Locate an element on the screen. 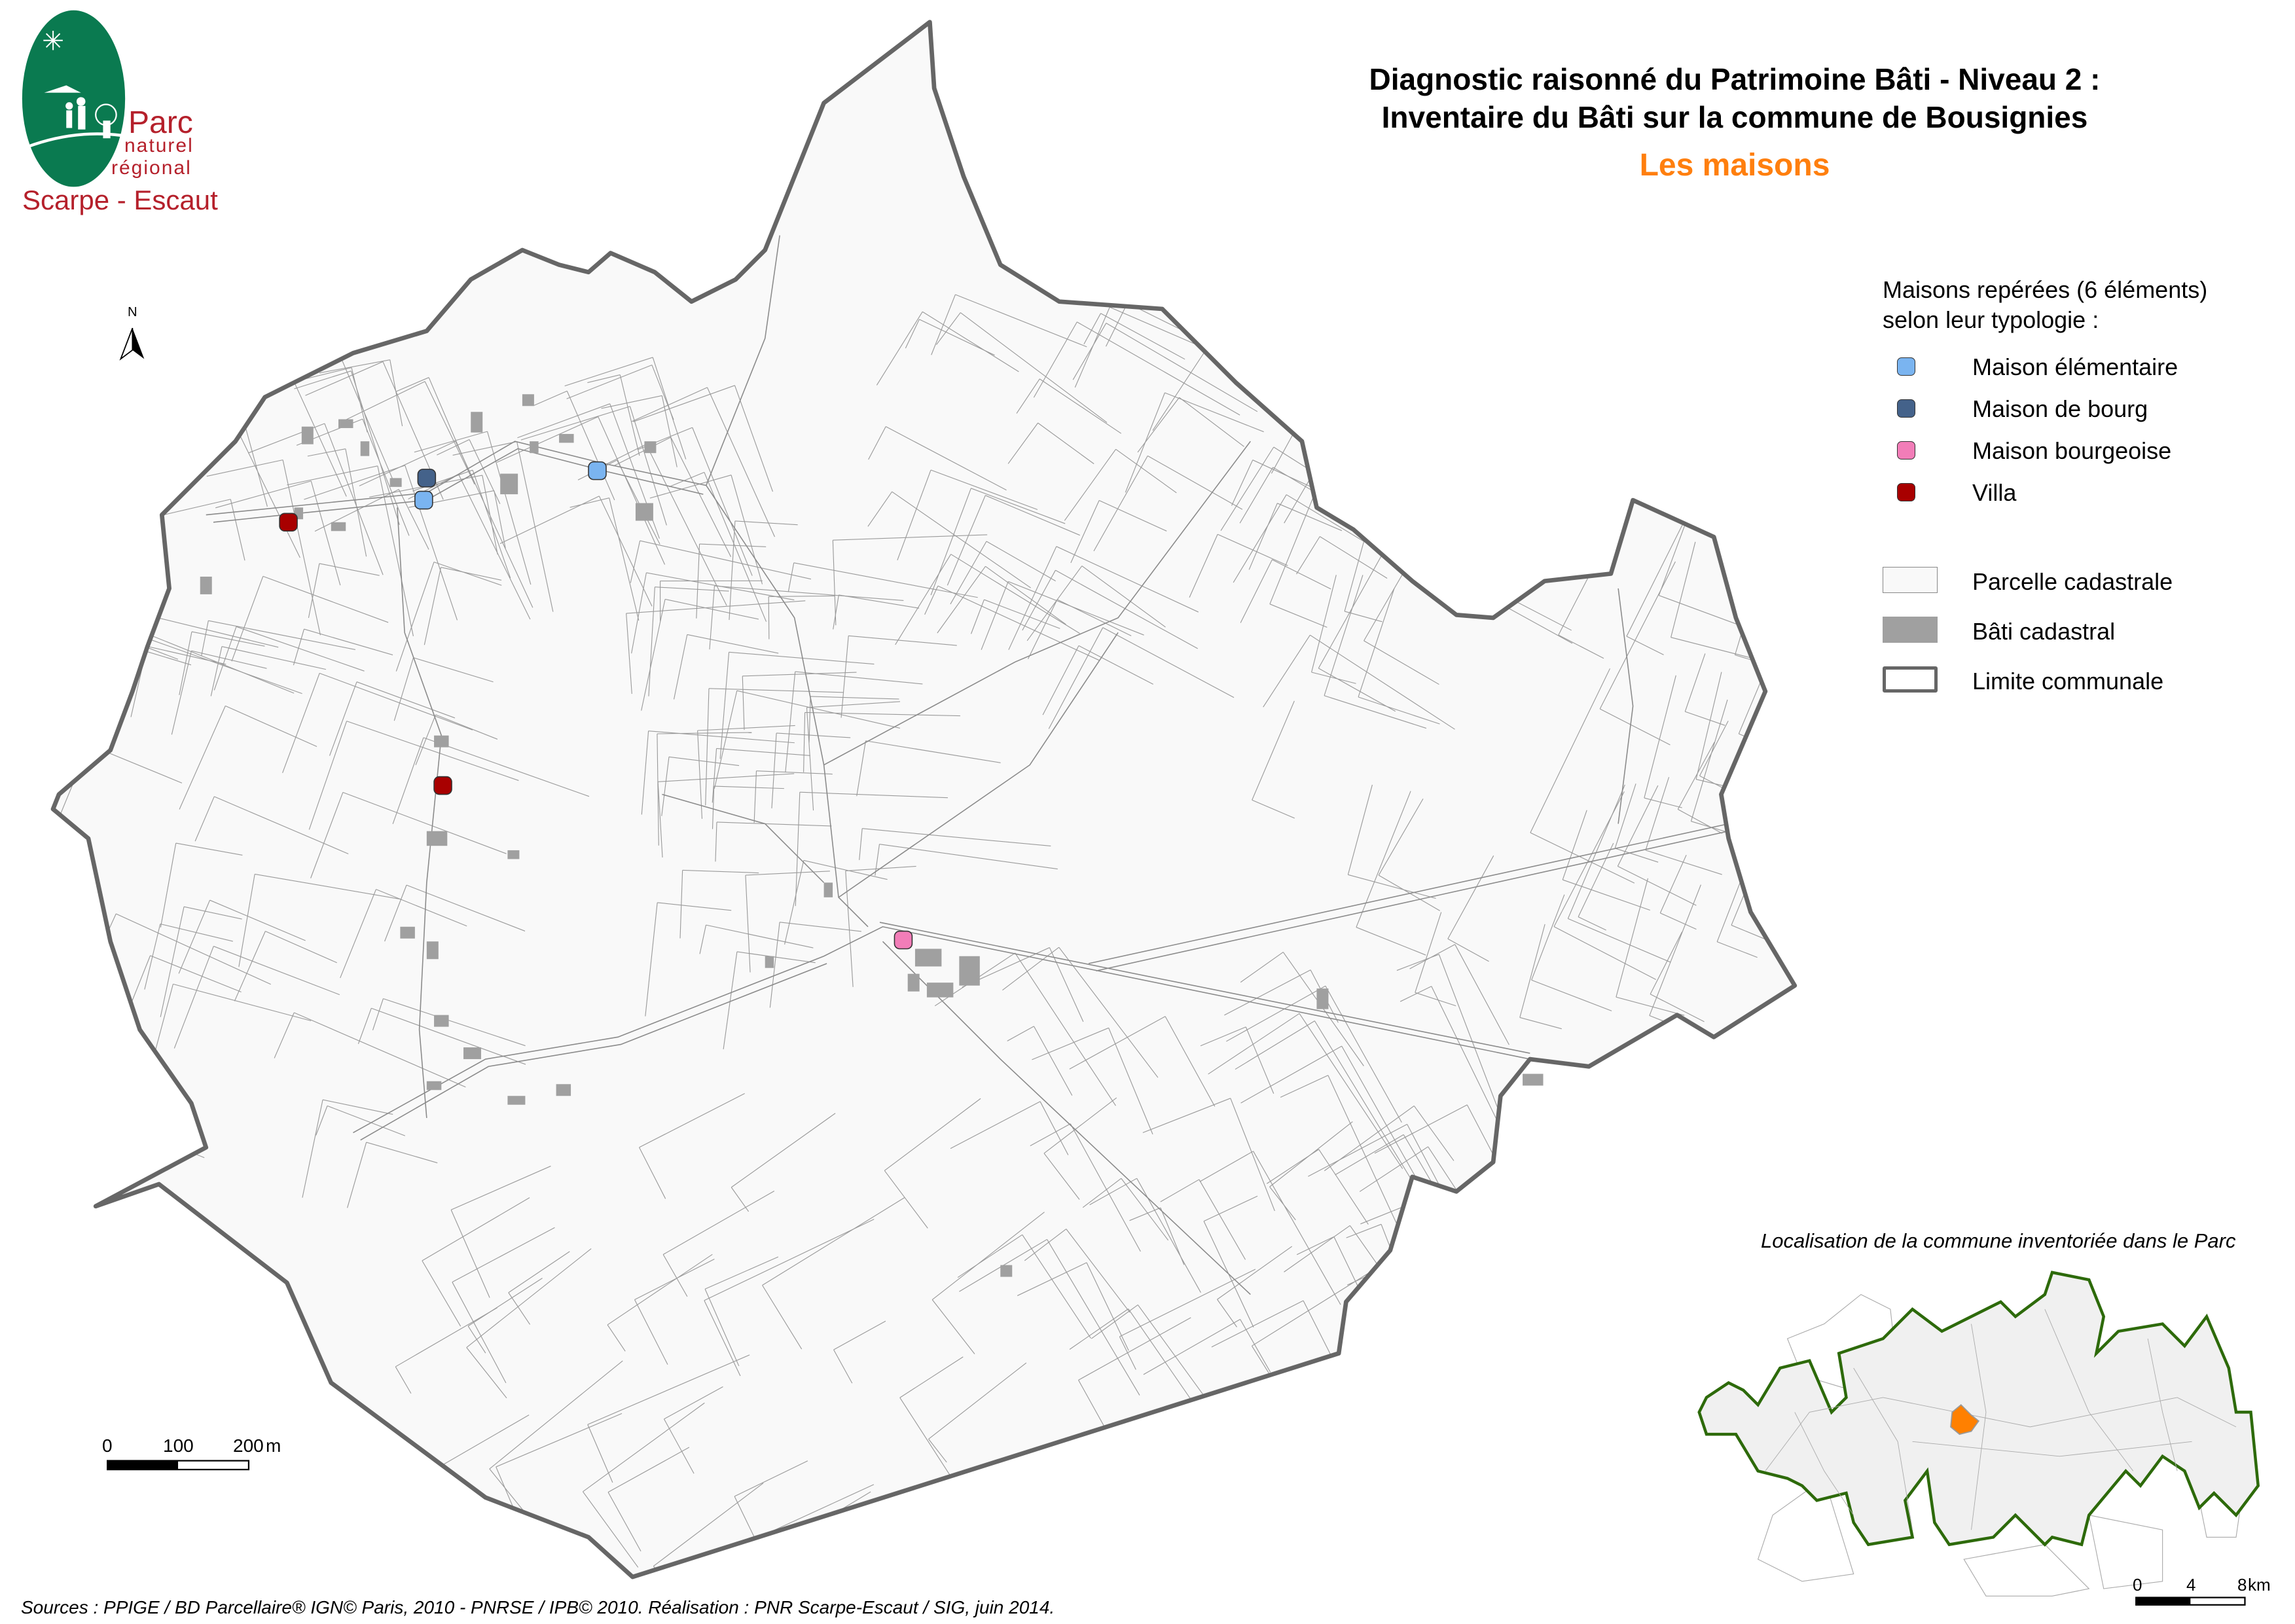 The width and height of the screenshot is (2295, 1624). legend-heading-line1: Maisons repérées (6 éléments) is located at coordinates (2046, 289).